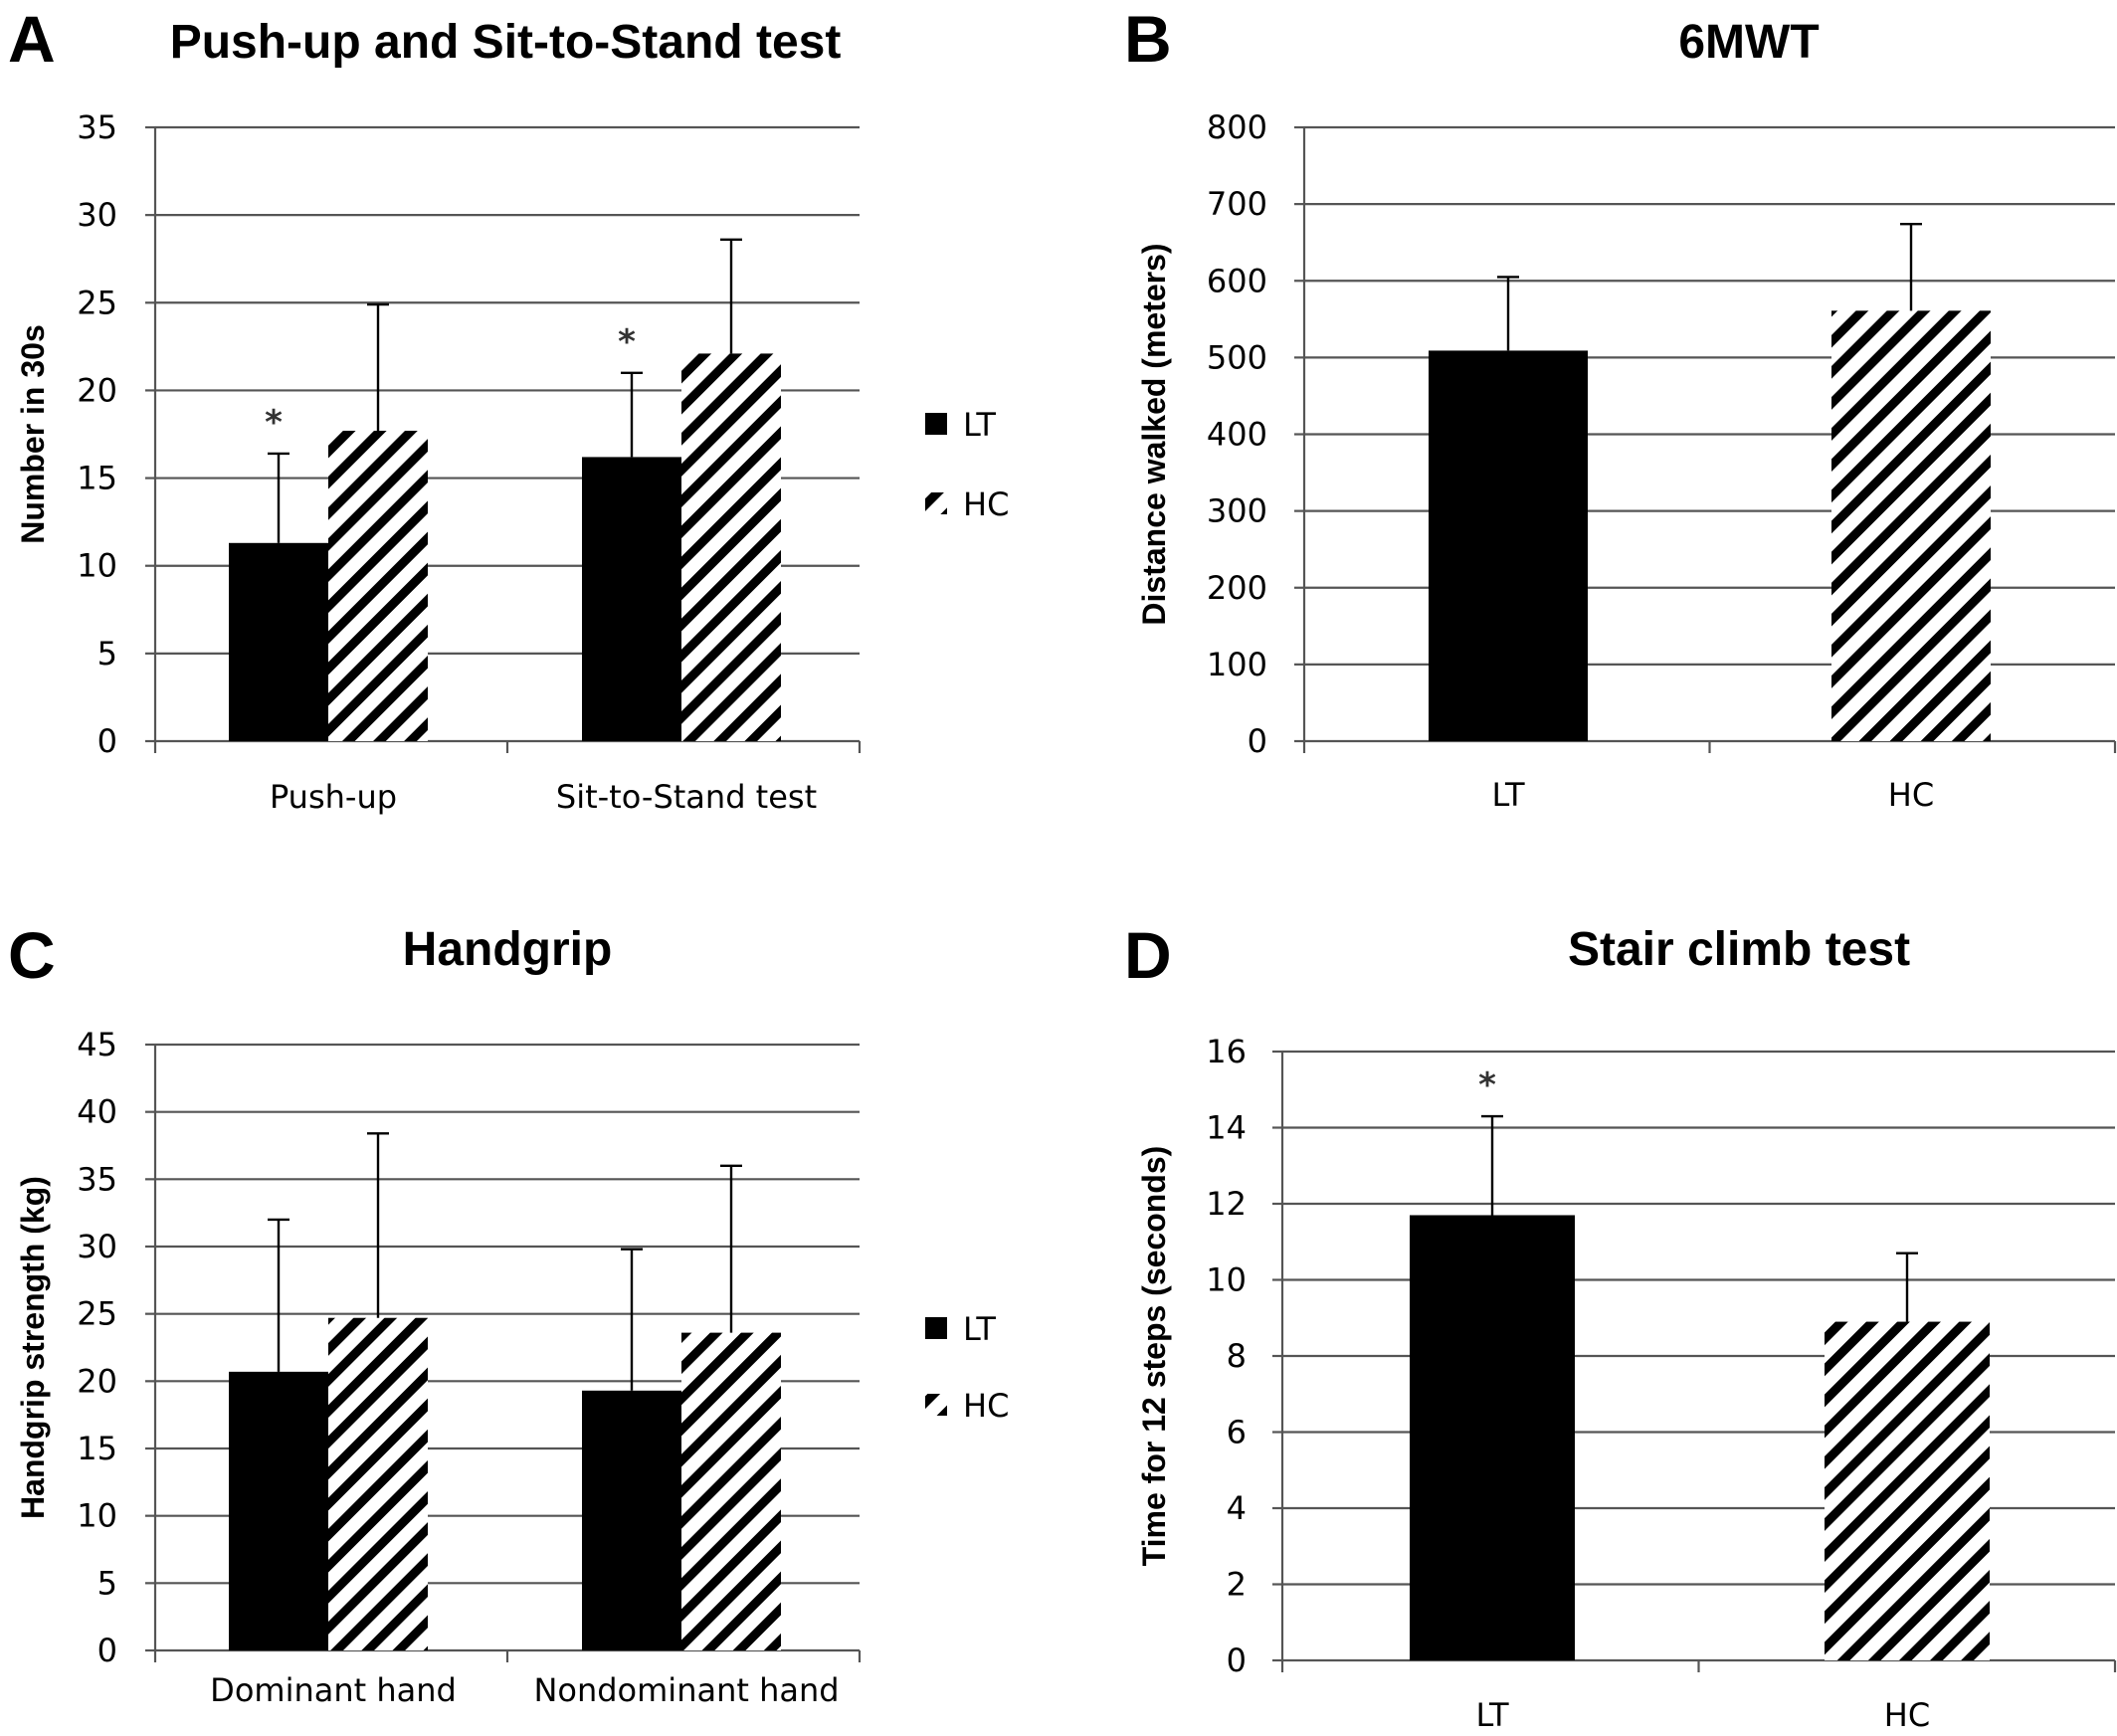 The image size is (2117, 1736). What do you see at coordinates (1739, 950) in the screenshot?
I see `chart-title: Stair climb test` at bounding box center [1739, 950].